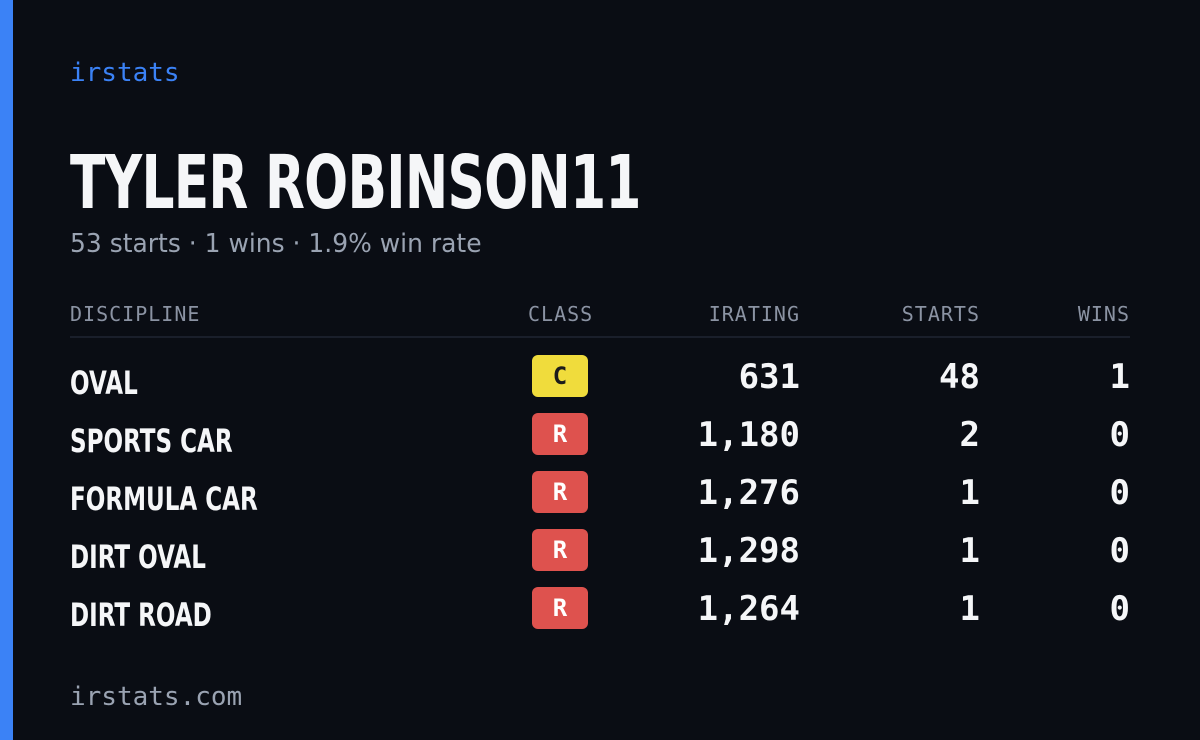 Image resolution: width=1200 pixels, height=740 pixels. Describe the element at coordinates (135, 314) in the screenshot. I see `header-discipline: DISCIPLINE` at that location.